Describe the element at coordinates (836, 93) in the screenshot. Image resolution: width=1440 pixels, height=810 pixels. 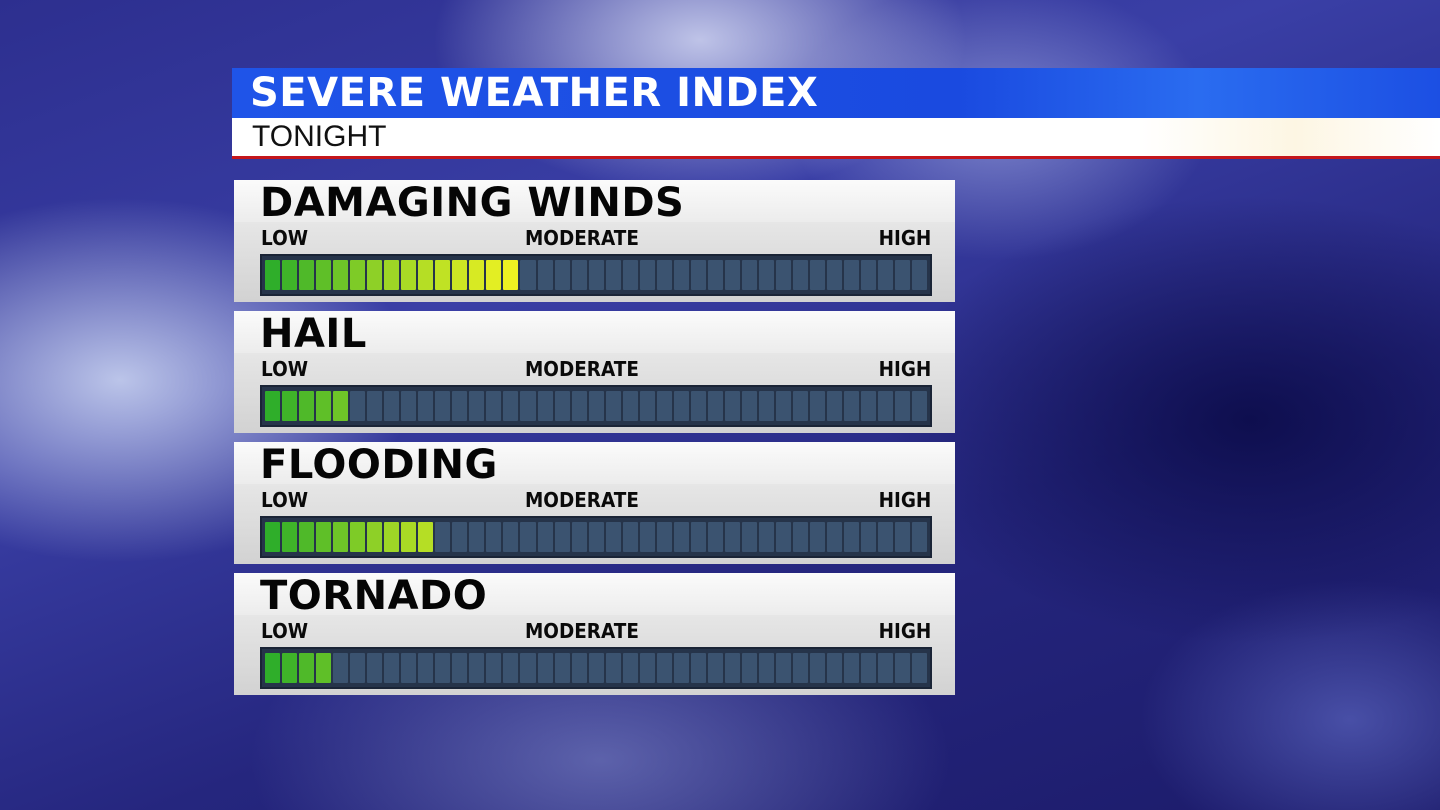
I see `title-bar: SEVERE WEATHER INDEX` at that location.